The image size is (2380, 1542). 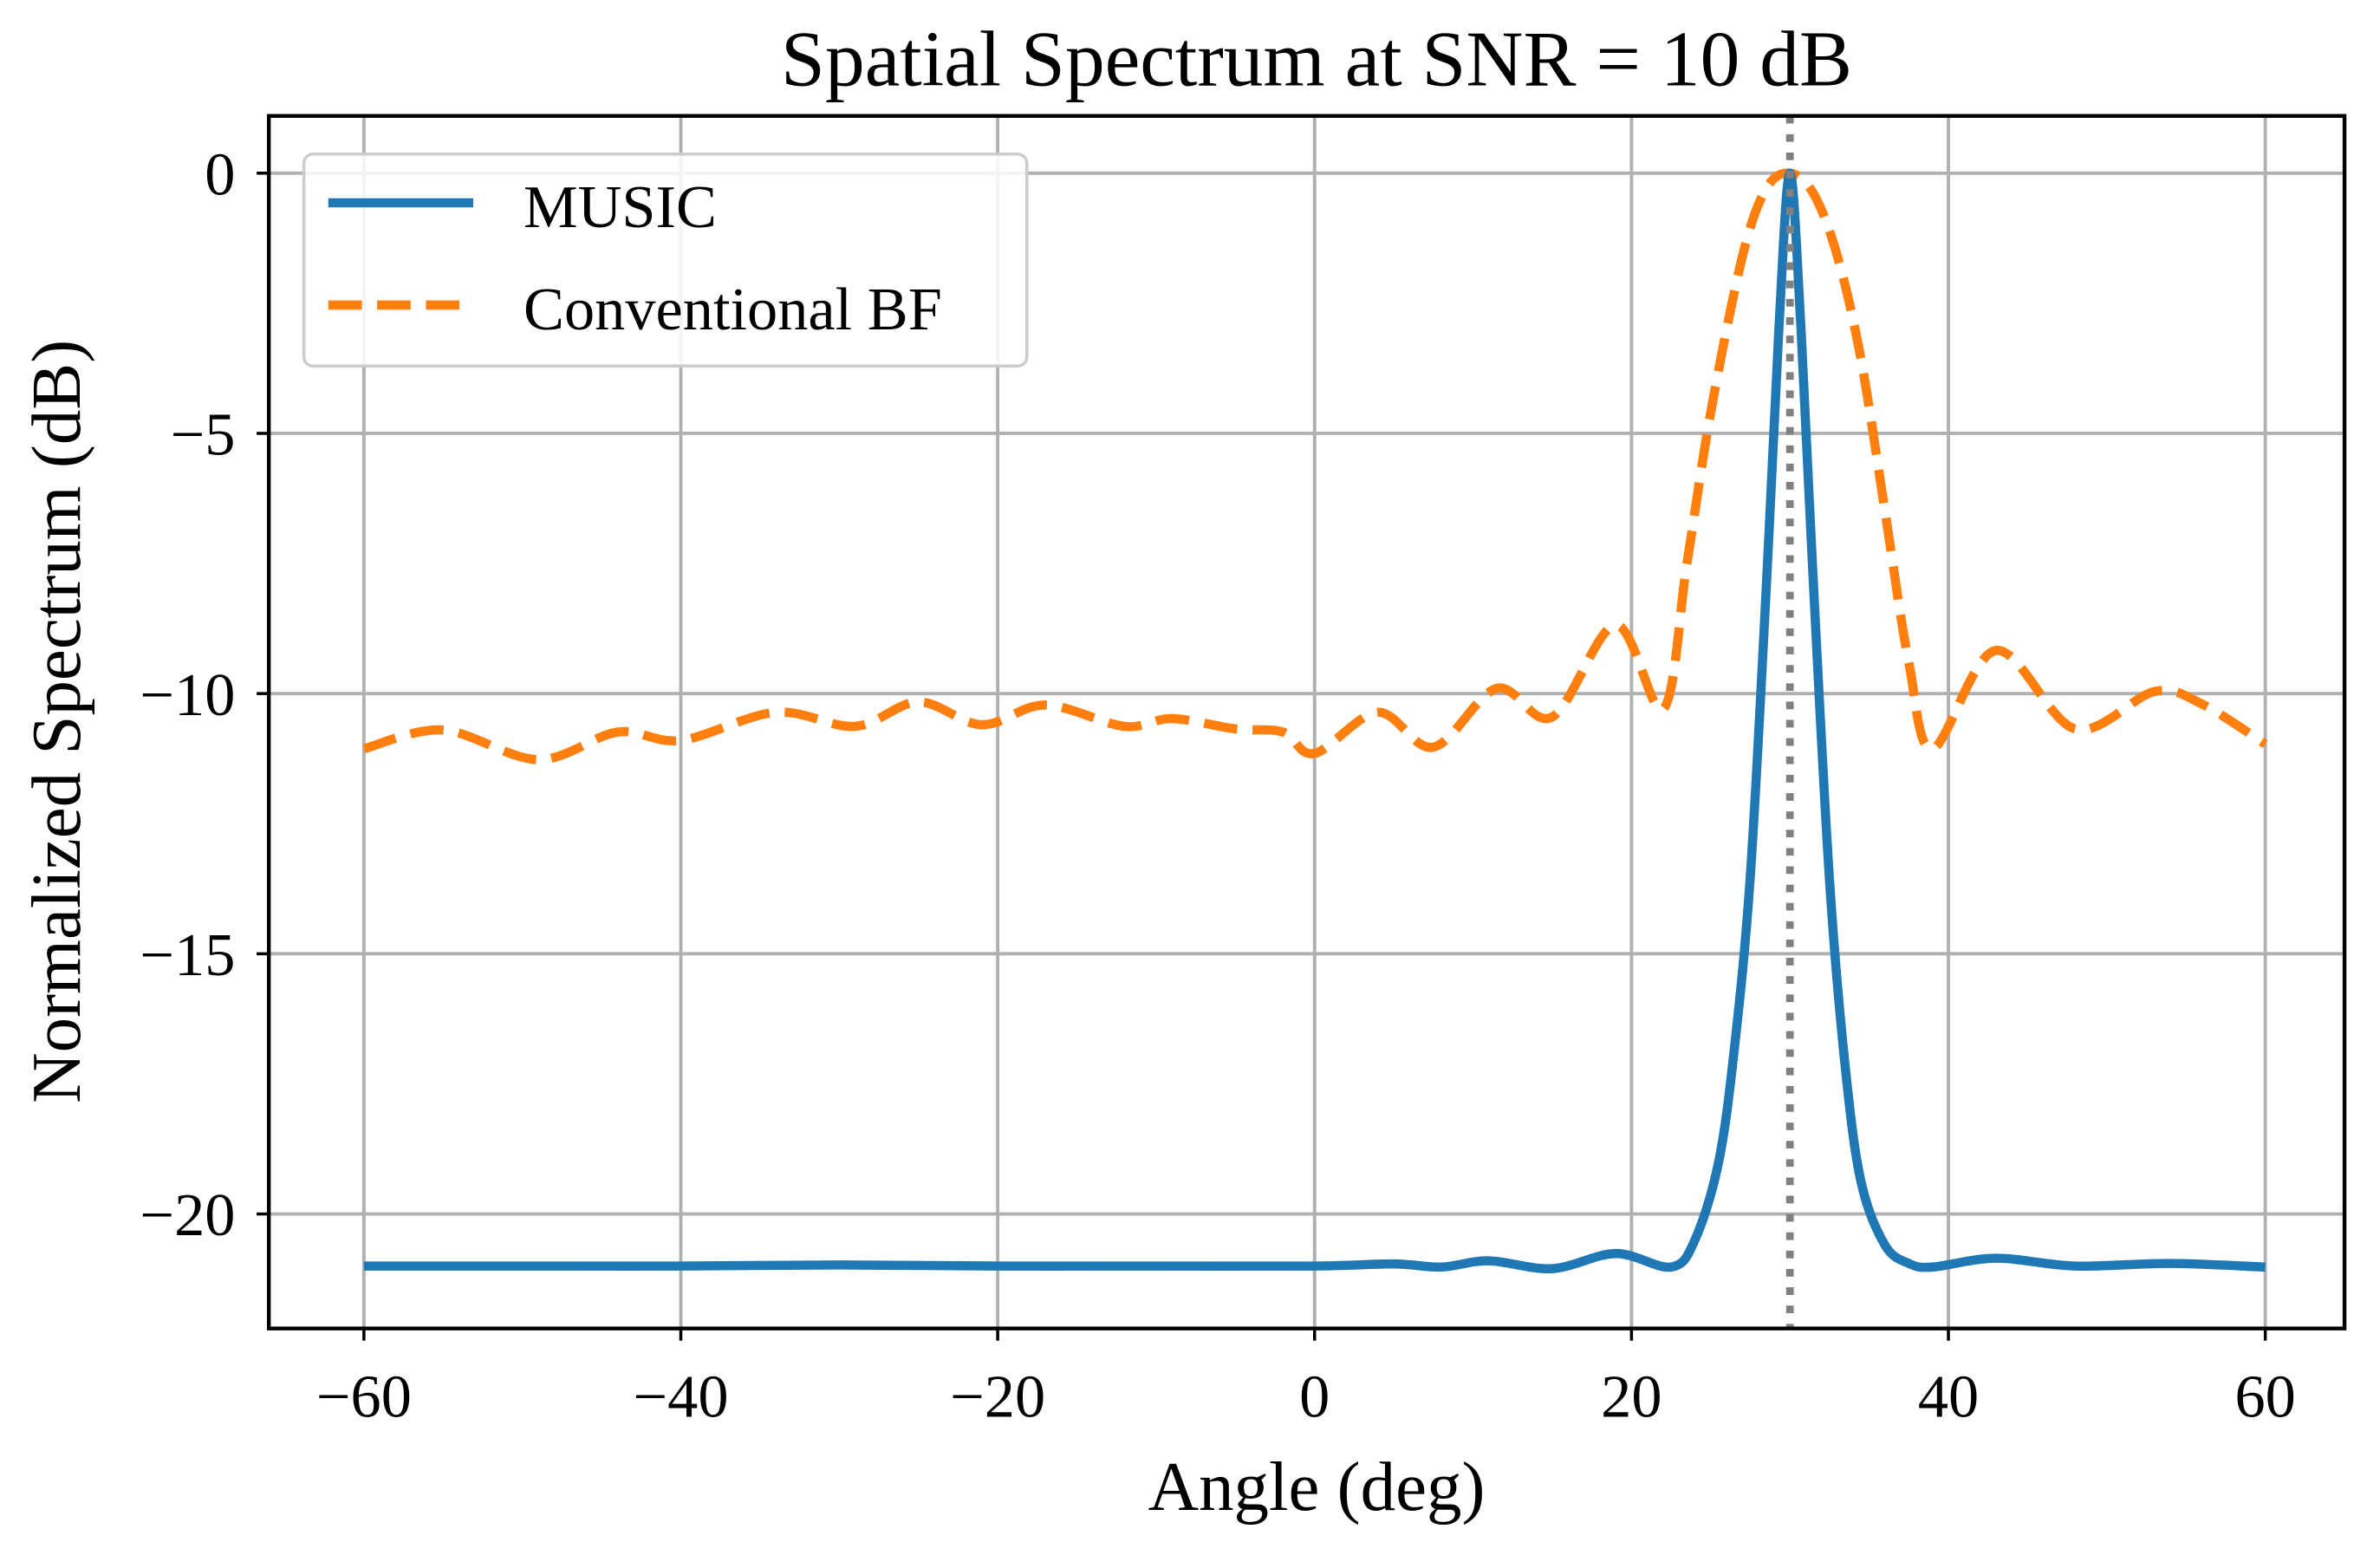 I want to click on y-tick-label: 0, so click(x=220, y=174).